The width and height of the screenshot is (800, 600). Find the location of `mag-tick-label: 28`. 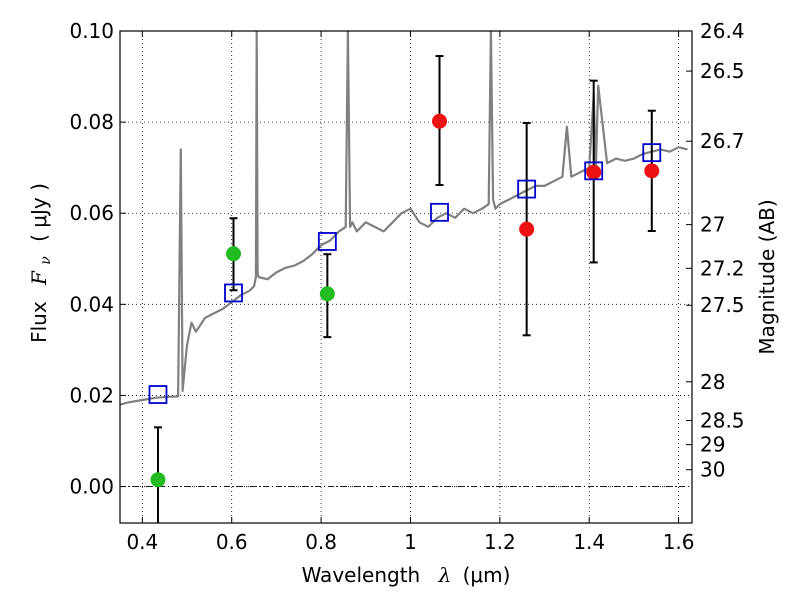

mag-tick-label: 28 is located at coordinates (712, 382).